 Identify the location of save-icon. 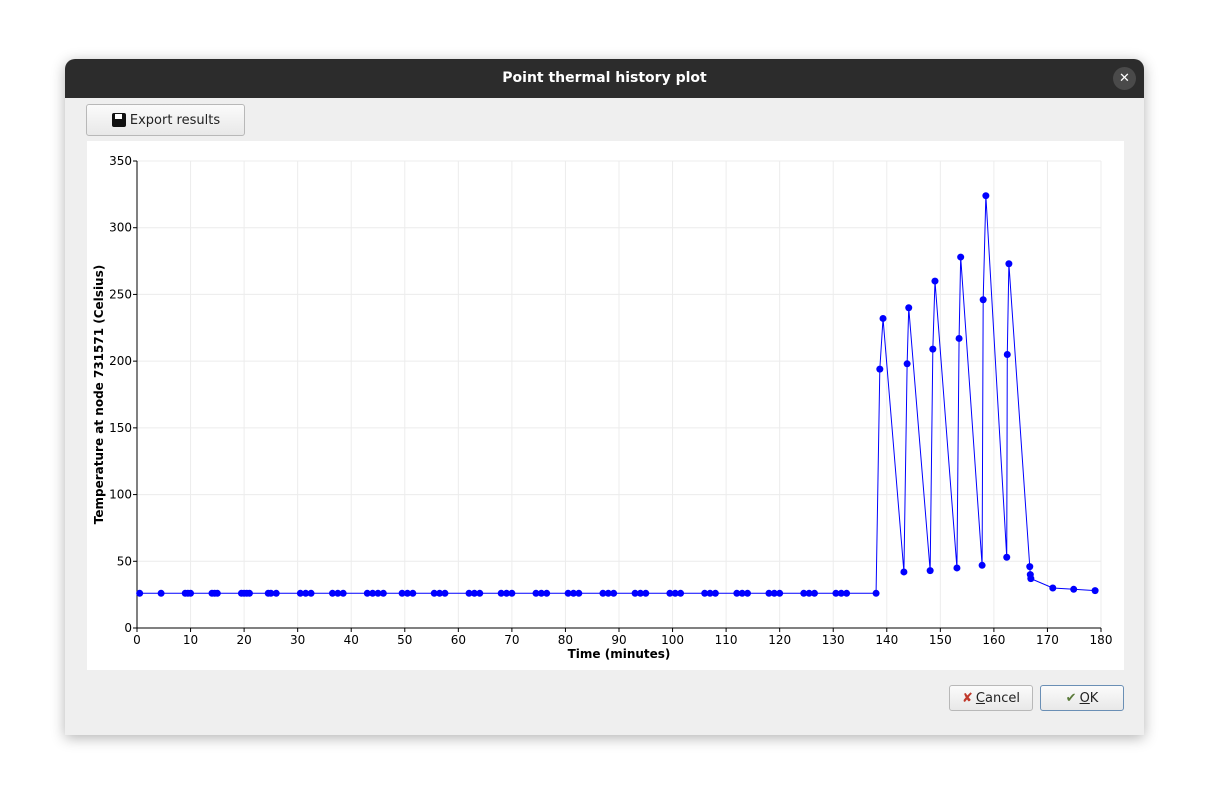
(118, 120).